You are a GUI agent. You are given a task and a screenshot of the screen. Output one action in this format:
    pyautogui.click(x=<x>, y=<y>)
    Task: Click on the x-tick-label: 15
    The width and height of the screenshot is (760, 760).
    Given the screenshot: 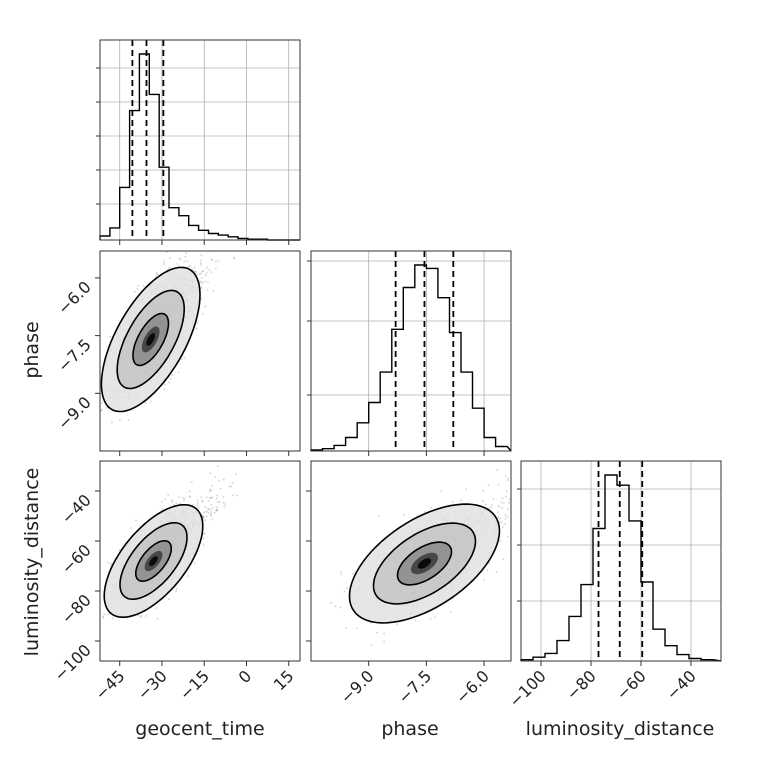 What is the action you would take?
    pyautogui.click(x=284, y=680)
    